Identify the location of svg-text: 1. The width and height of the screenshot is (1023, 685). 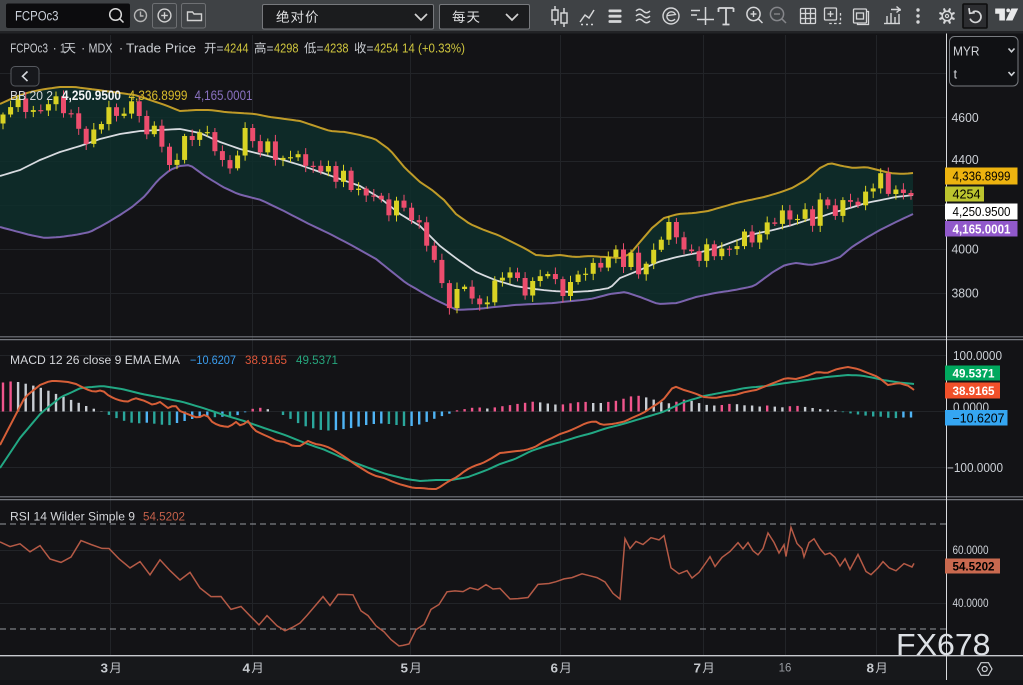
(63, 48).